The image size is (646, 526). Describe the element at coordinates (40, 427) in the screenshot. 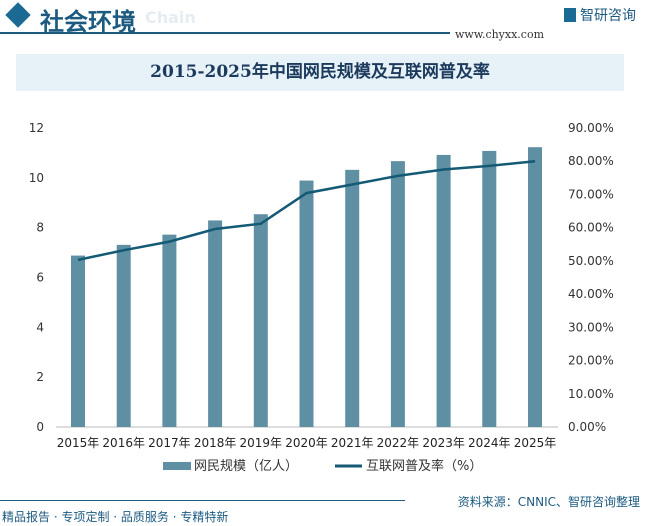

I see `left-tick-label: 0` at that location.